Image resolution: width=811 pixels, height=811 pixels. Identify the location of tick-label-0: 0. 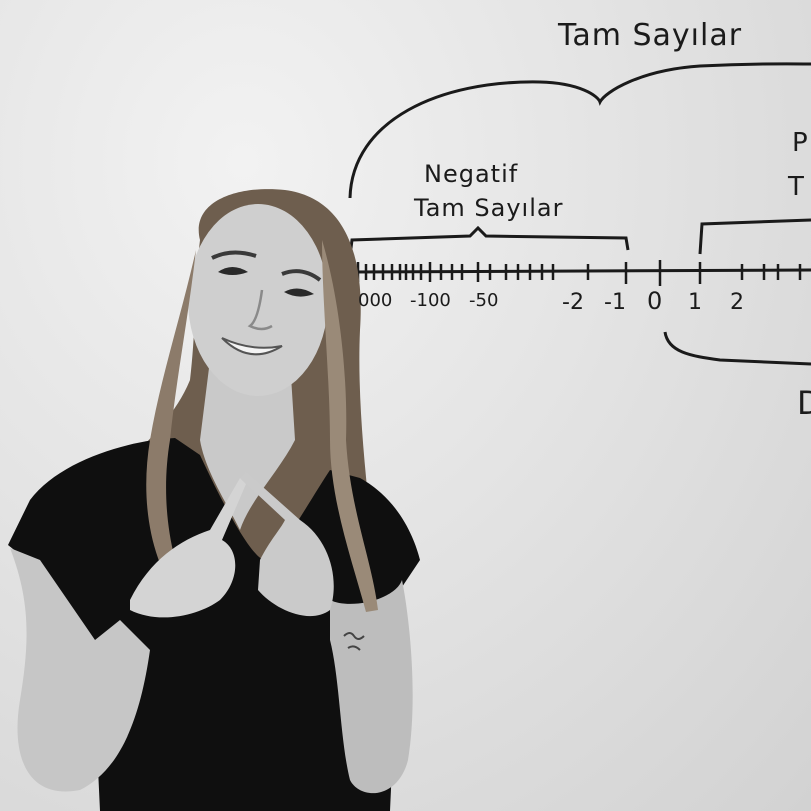
(654, 301).